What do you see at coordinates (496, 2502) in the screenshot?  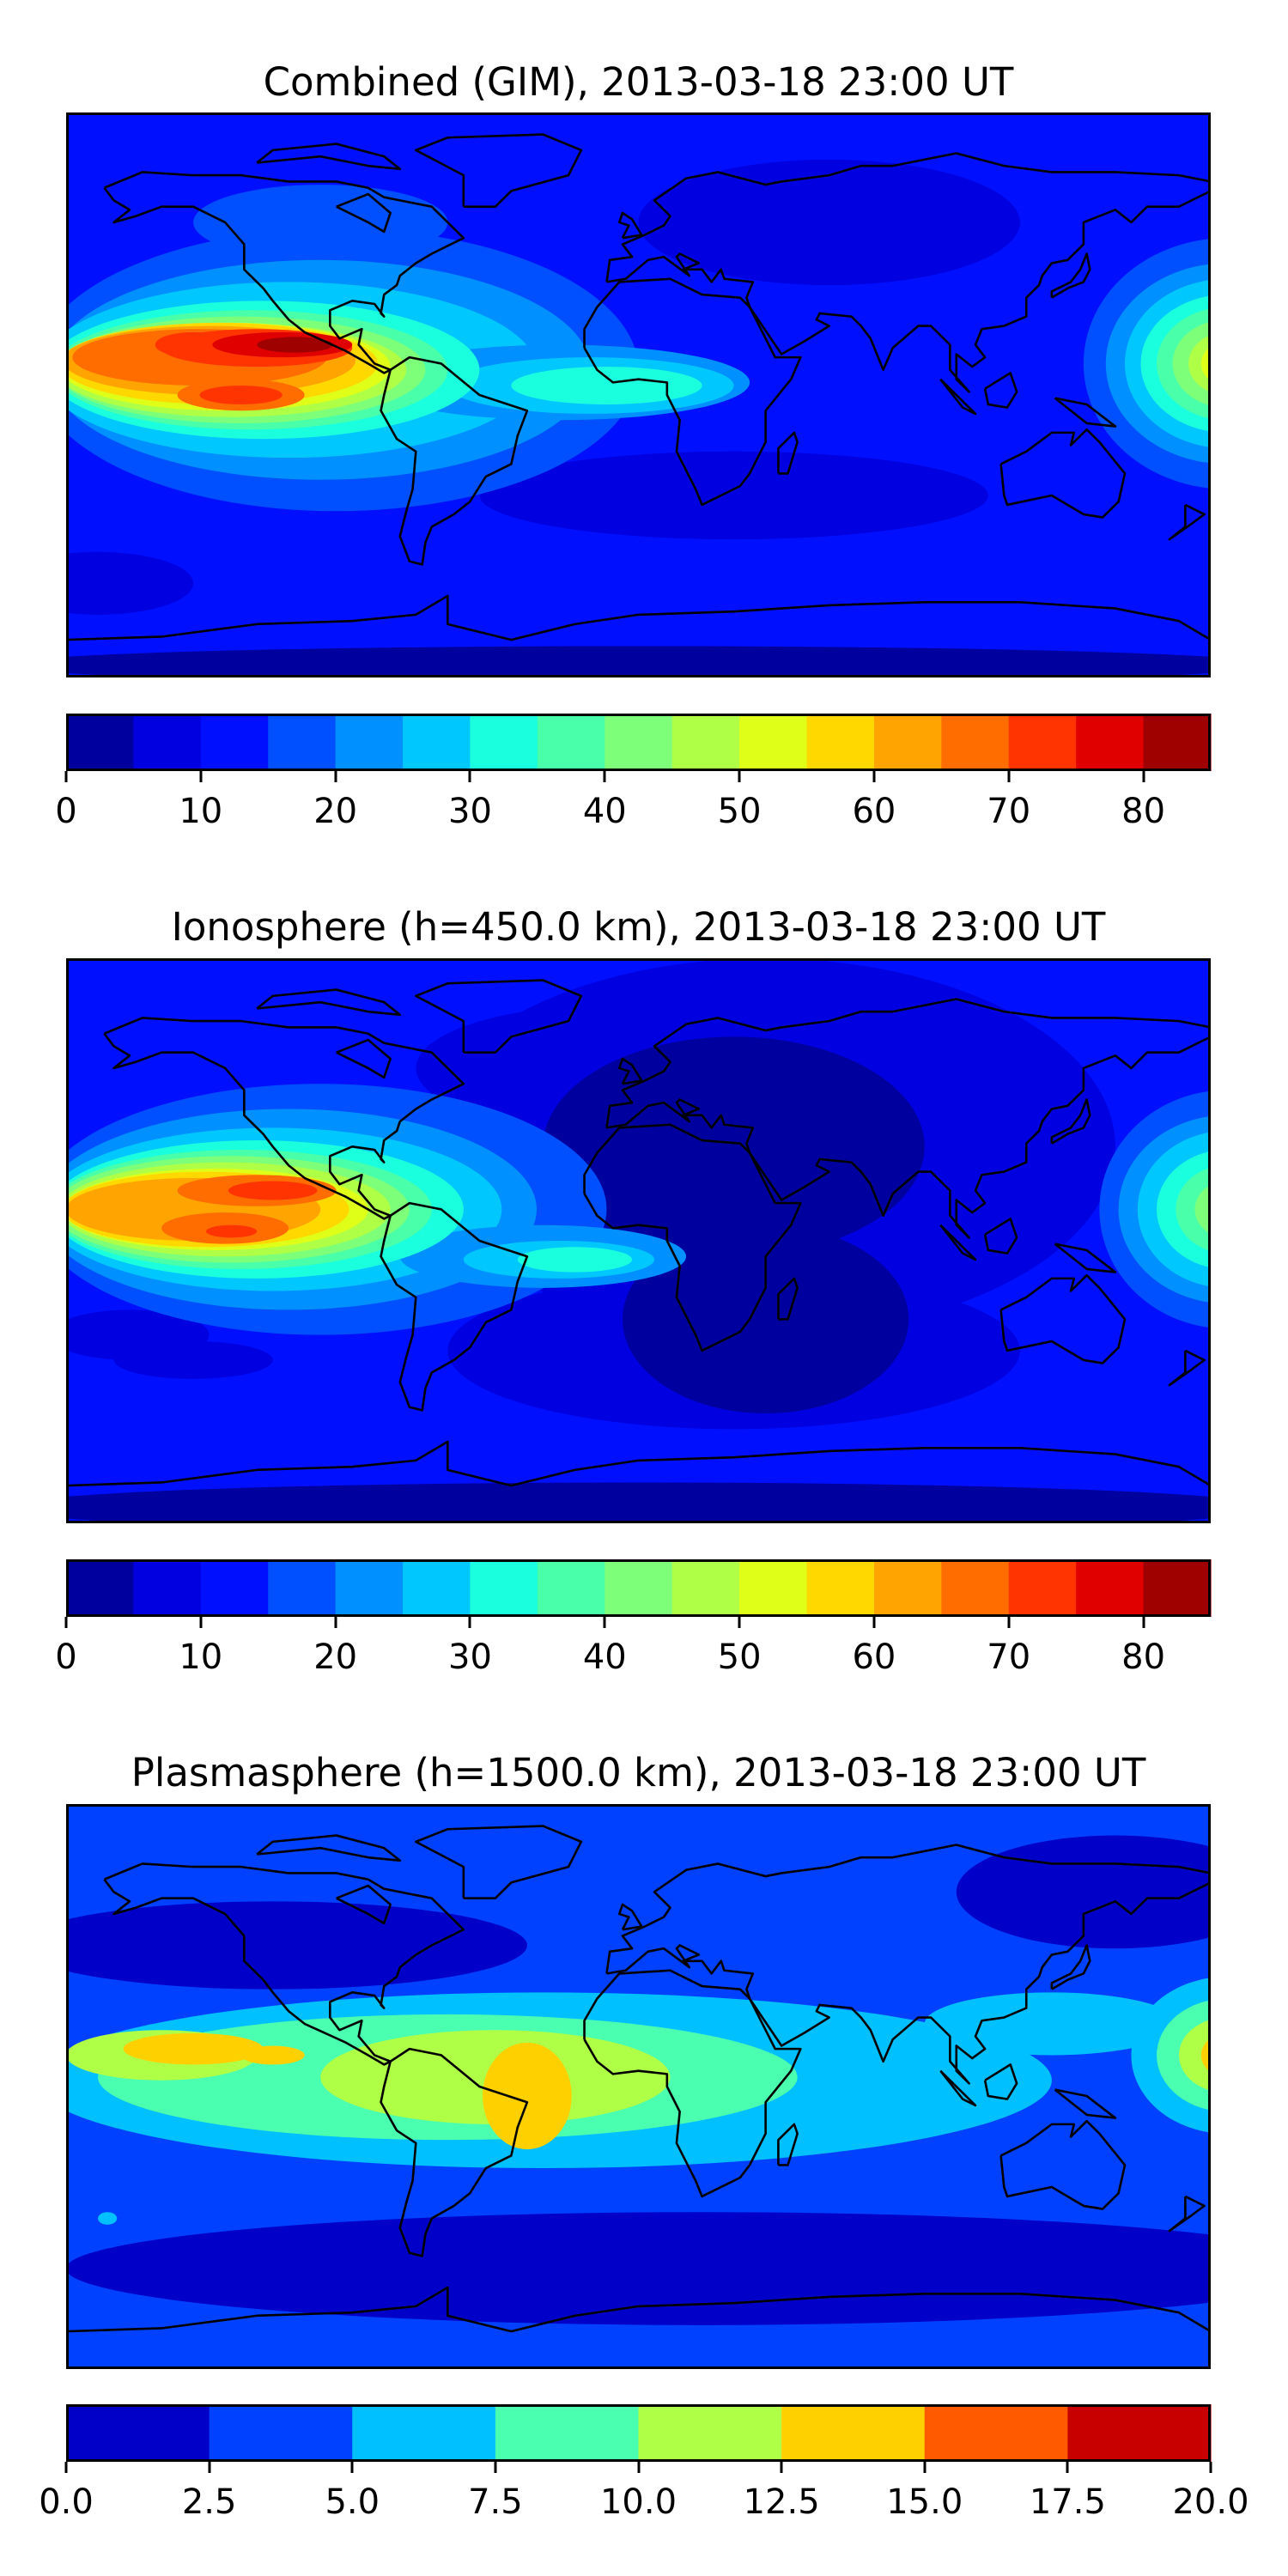 I see `colorbar-tick-label: 7.5` at bounding box center [496, 2502].